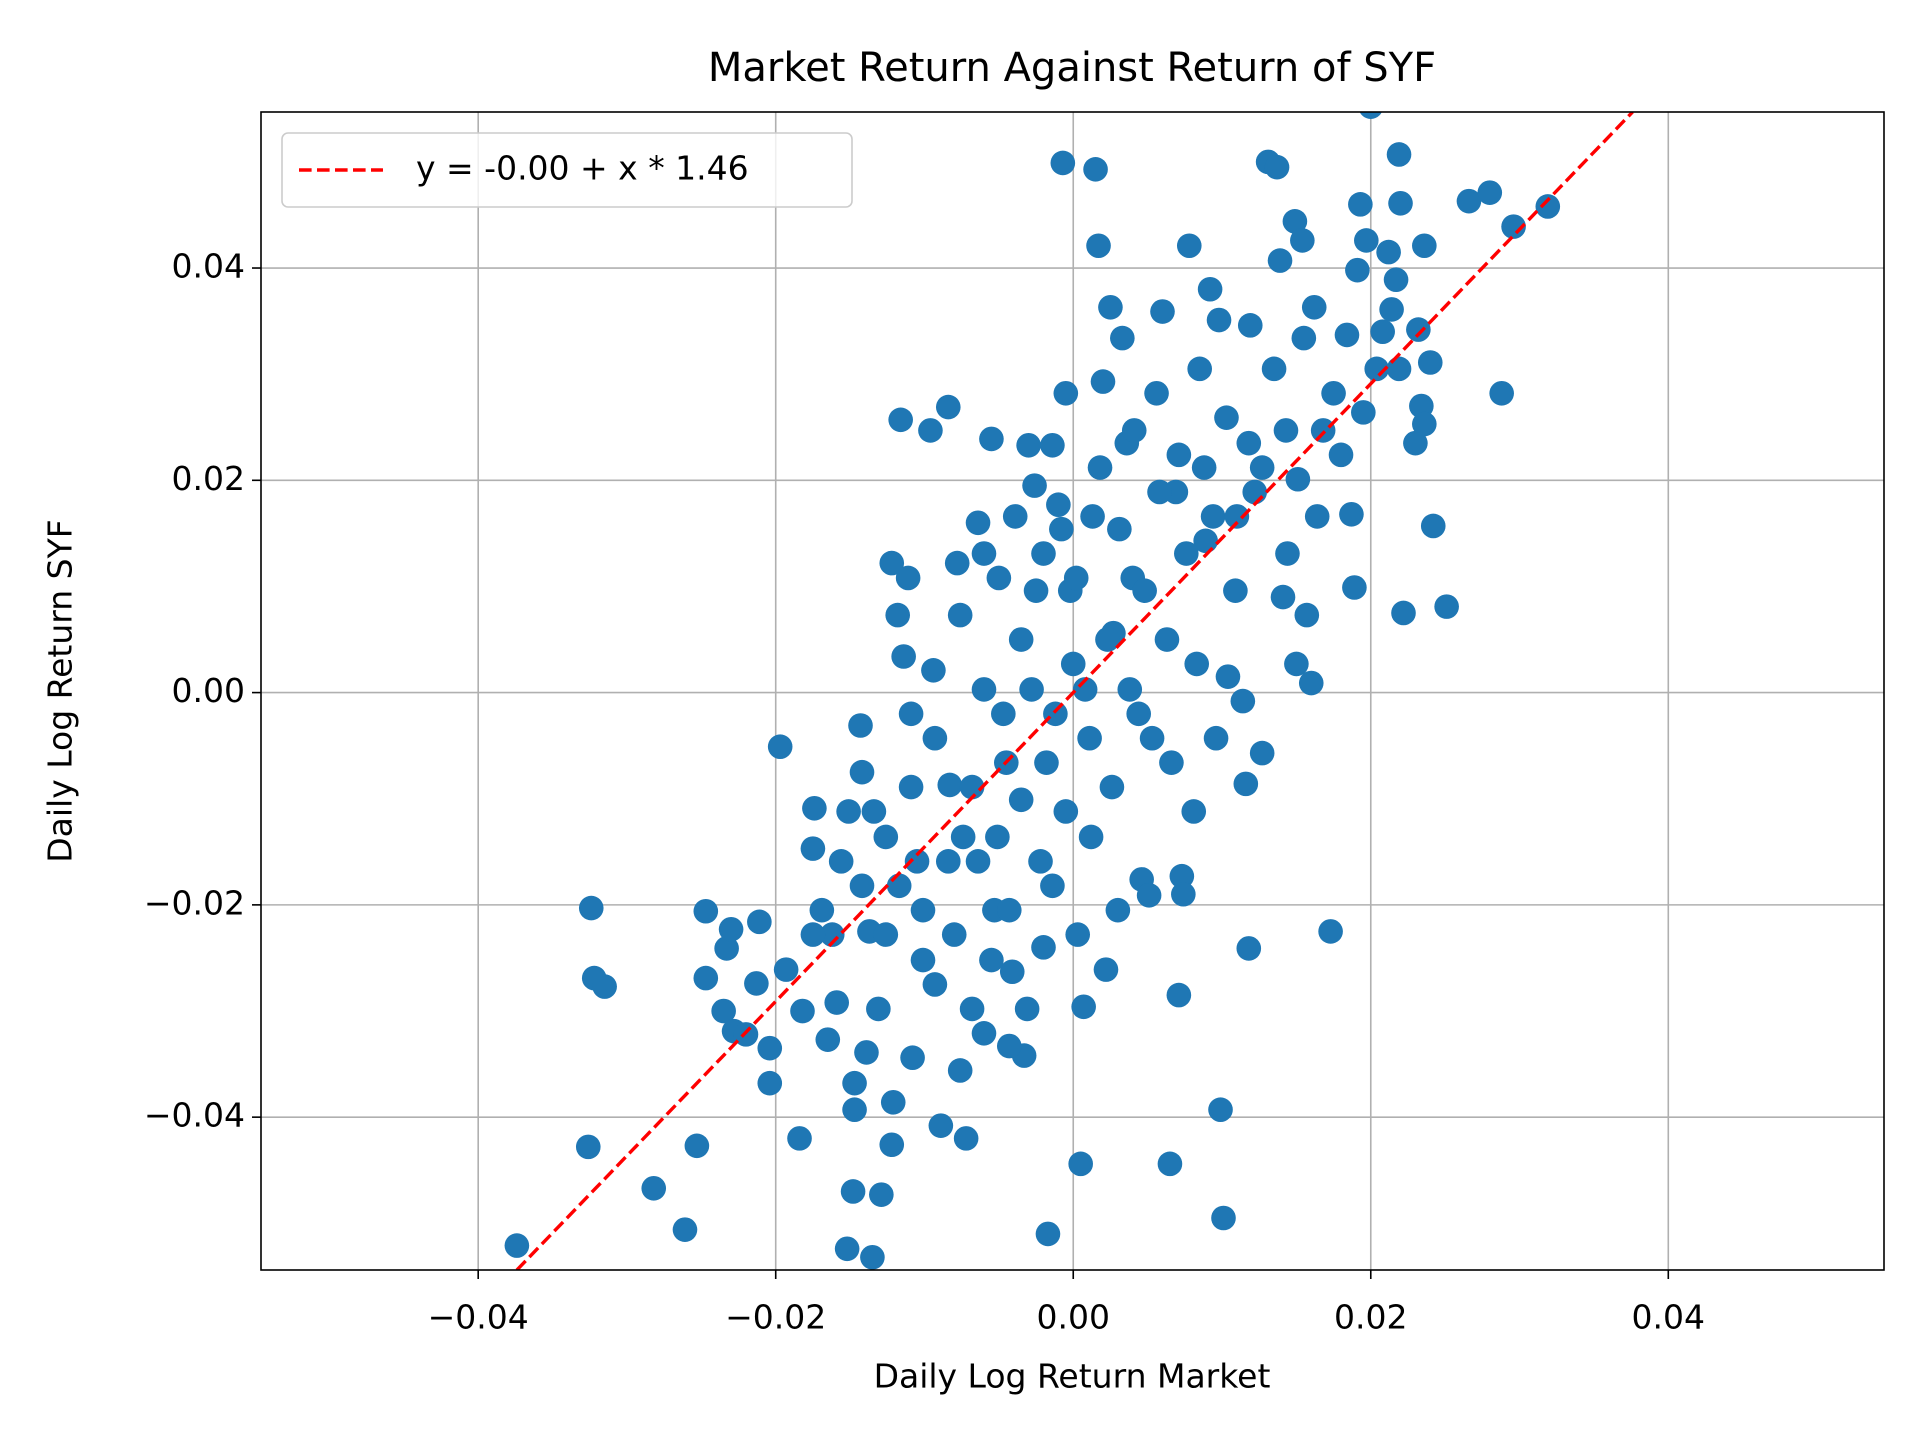 The image size is (1920, 1440). Describe the element at coordinates (208, 690) in the screenshot. I see `y-tick-label: 0.00` at that location.